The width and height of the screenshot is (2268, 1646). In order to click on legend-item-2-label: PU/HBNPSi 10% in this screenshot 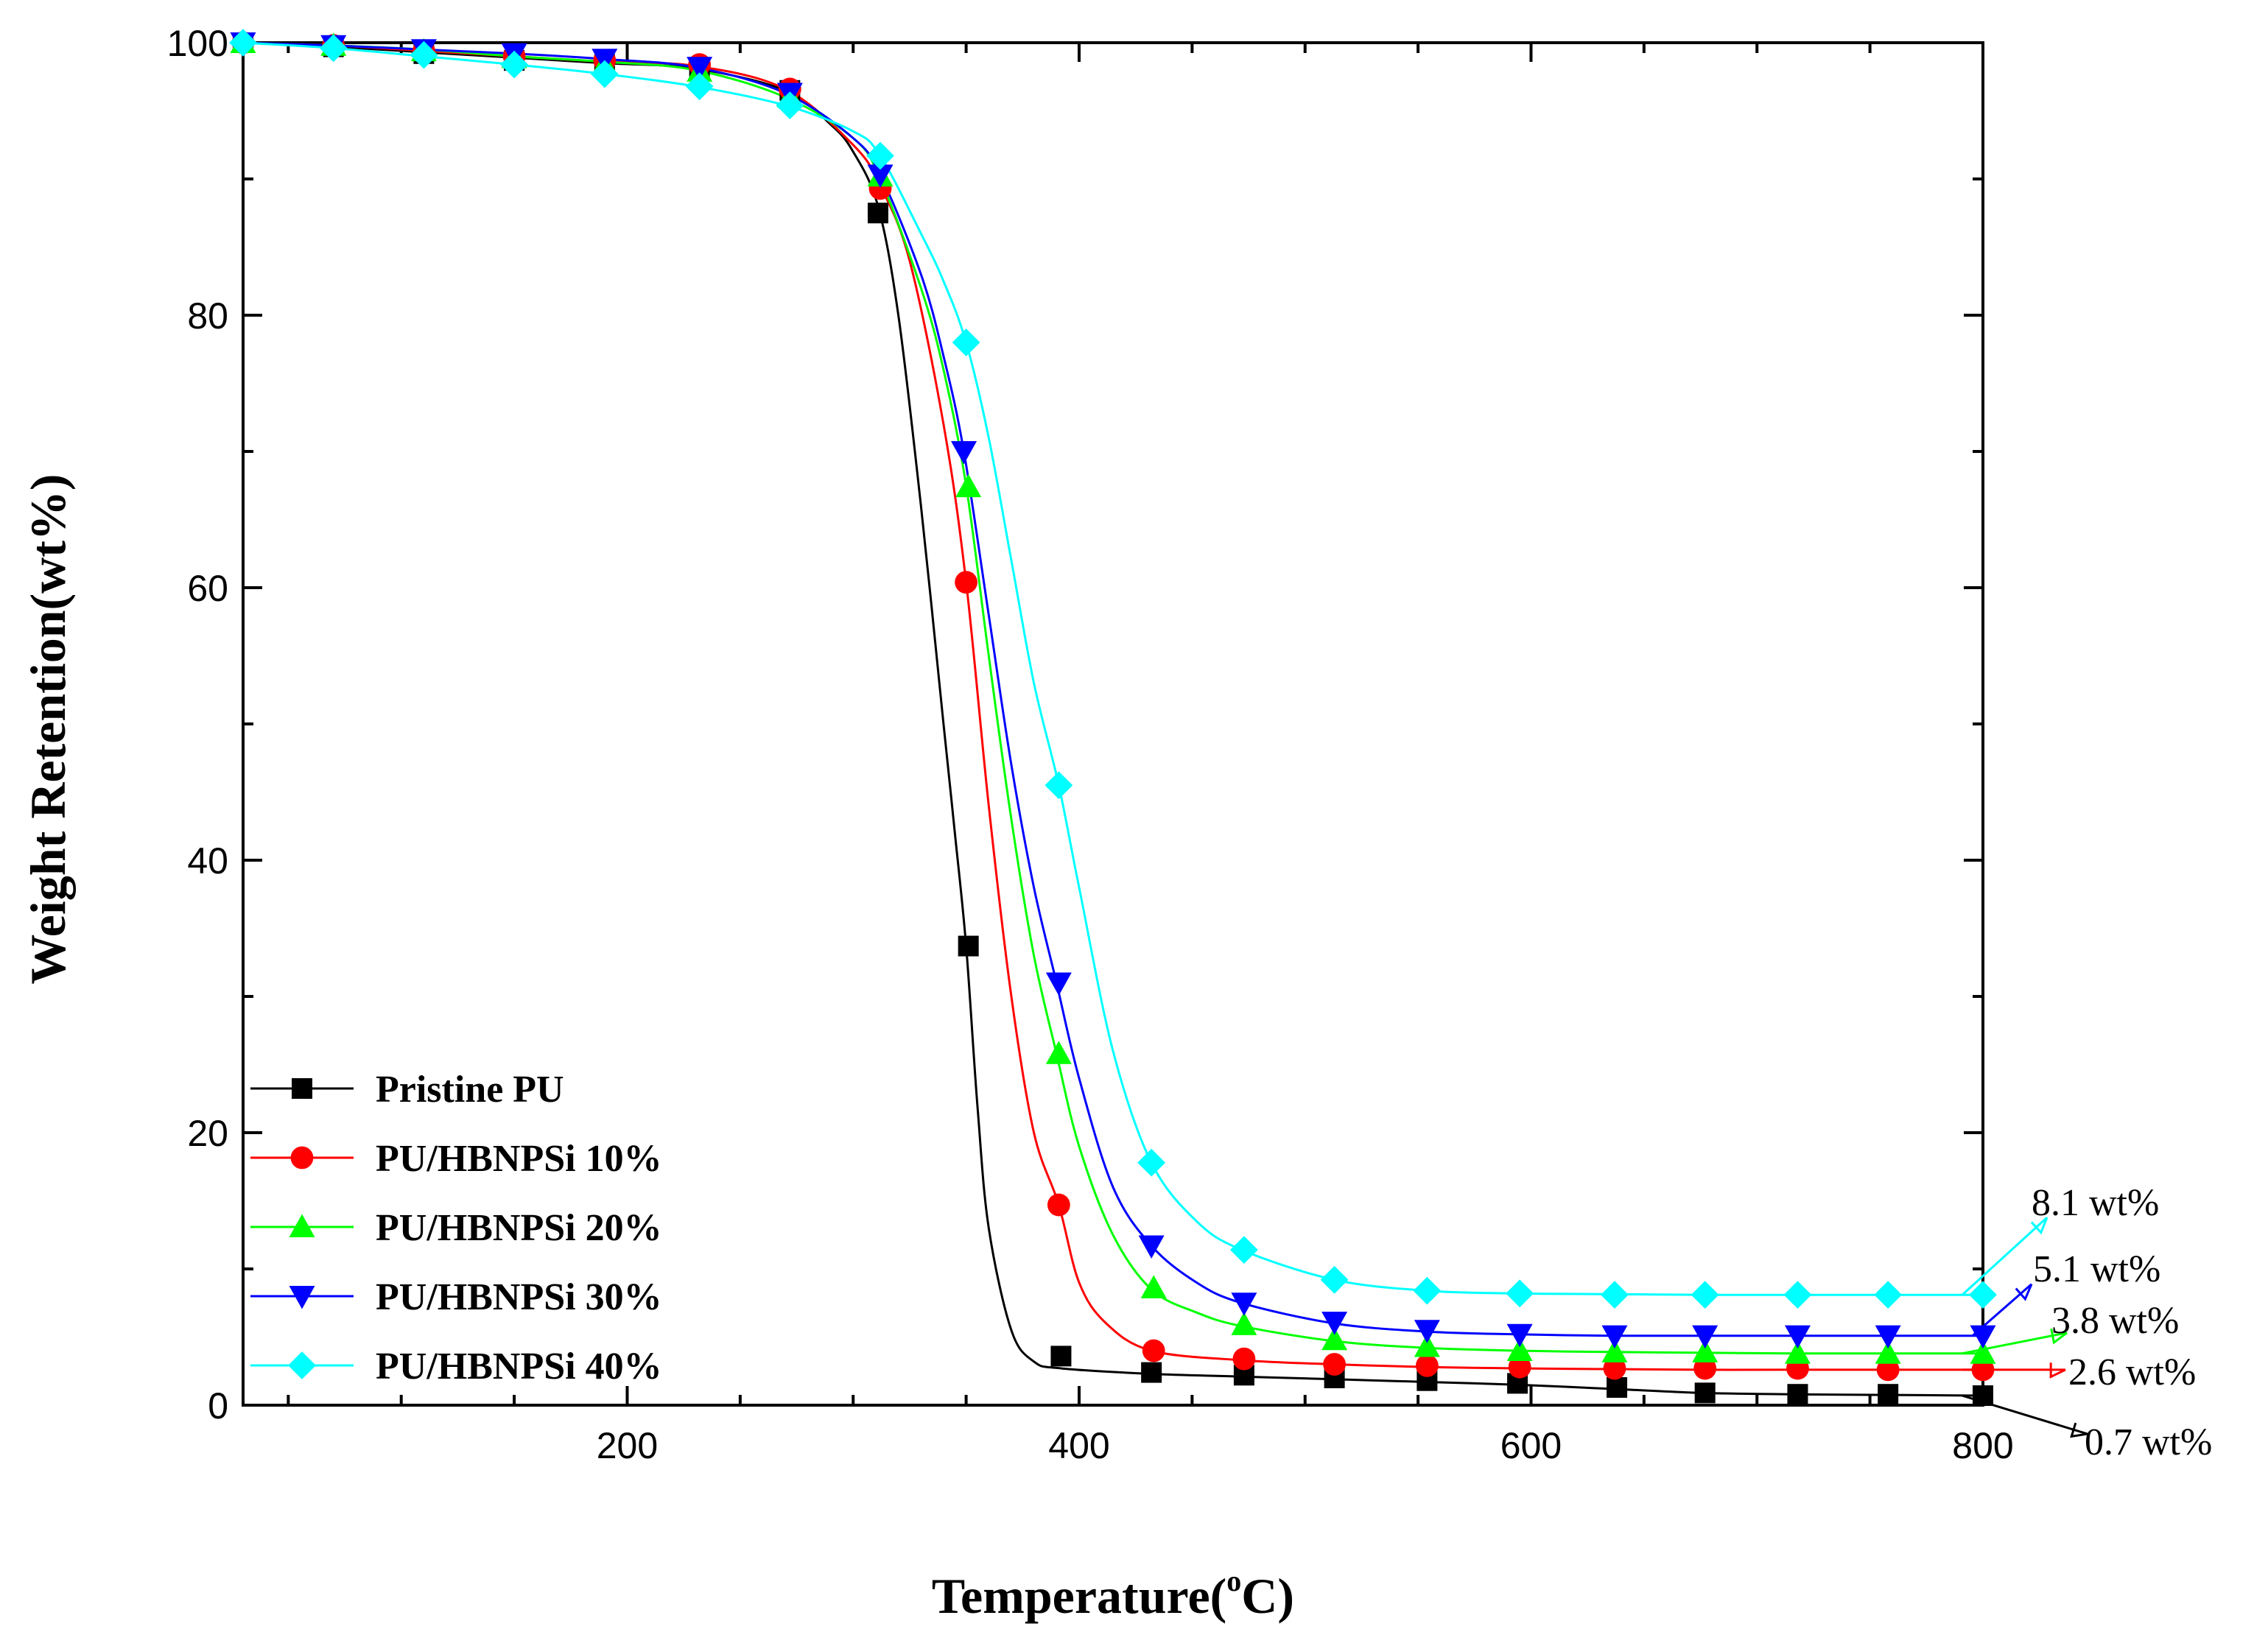, I will do `click(519, 1159)`.